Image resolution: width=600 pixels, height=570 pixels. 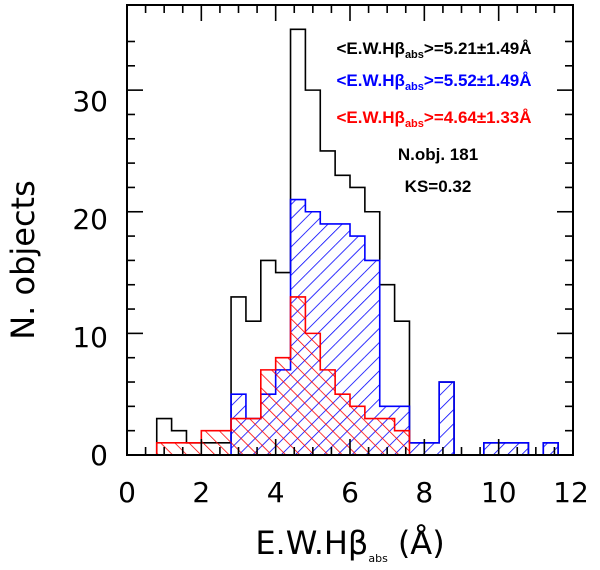 What do you see at coordinates (90, 337) in the screenshot?
I see `y-tick-label: 10` at bounding box center [90, 337].